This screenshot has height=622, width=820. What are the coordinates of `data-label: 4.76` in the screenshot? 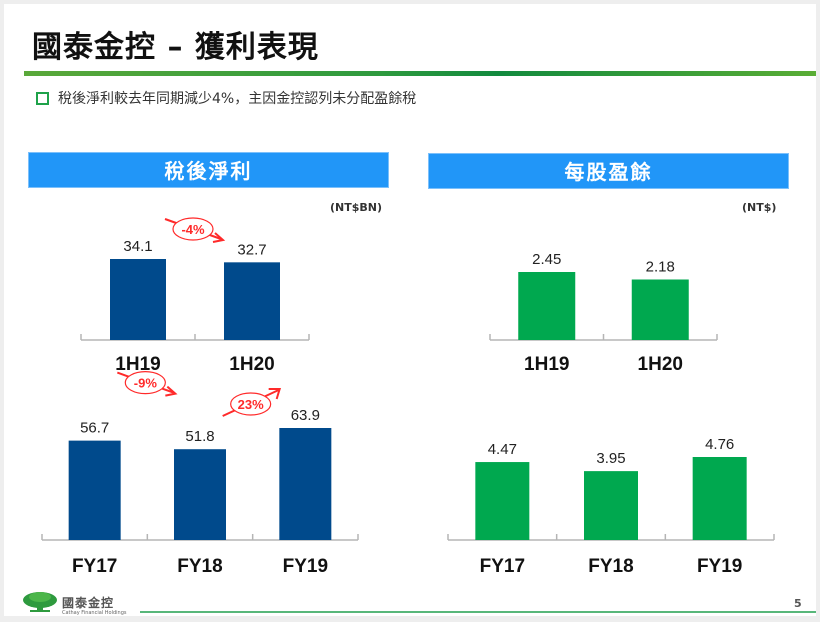 It's located at (719, 444).